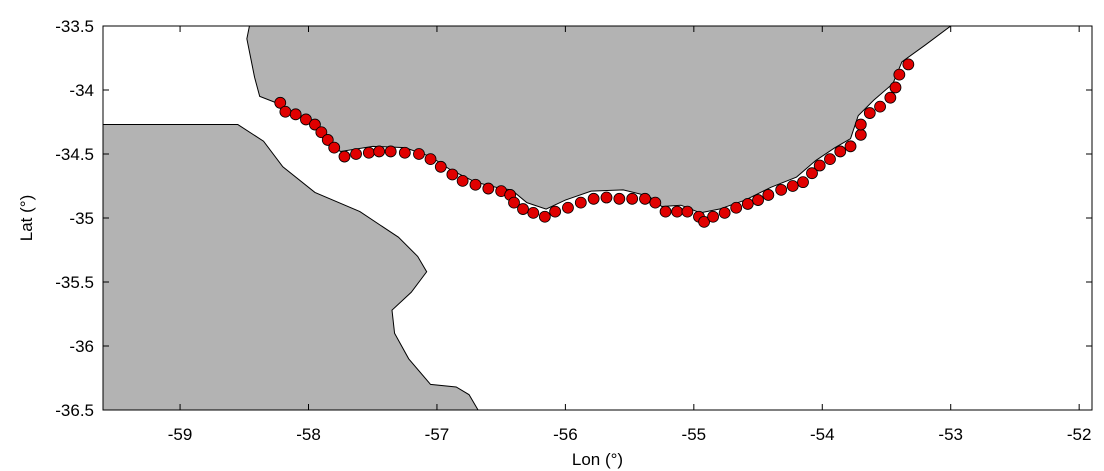  I want to click on x-tick-label: -58, so click(308, 434).